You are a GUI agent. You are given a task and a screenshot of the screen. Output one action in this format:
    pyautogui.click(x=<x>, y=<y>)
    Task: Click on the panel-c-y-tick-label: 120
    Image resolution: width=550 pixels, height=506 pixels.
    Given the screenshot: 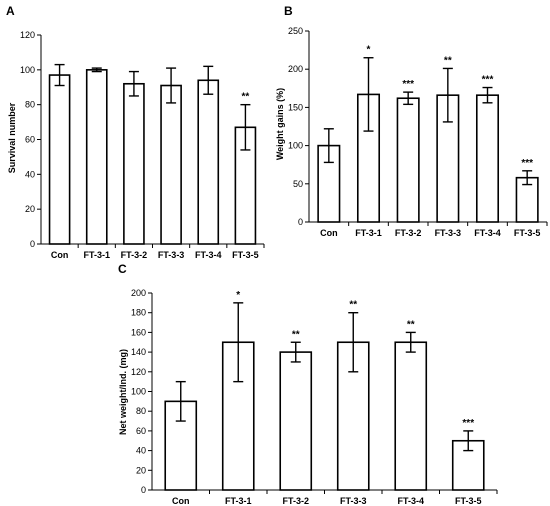 What is the action you would take?
    pyautogui.click(x=138, y=372)
    